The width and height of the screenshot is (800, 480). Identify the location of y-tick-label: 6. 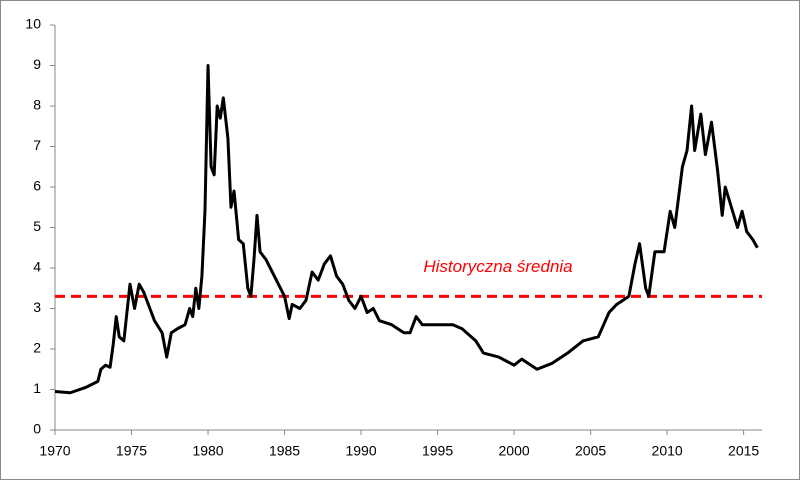
(37, 186).